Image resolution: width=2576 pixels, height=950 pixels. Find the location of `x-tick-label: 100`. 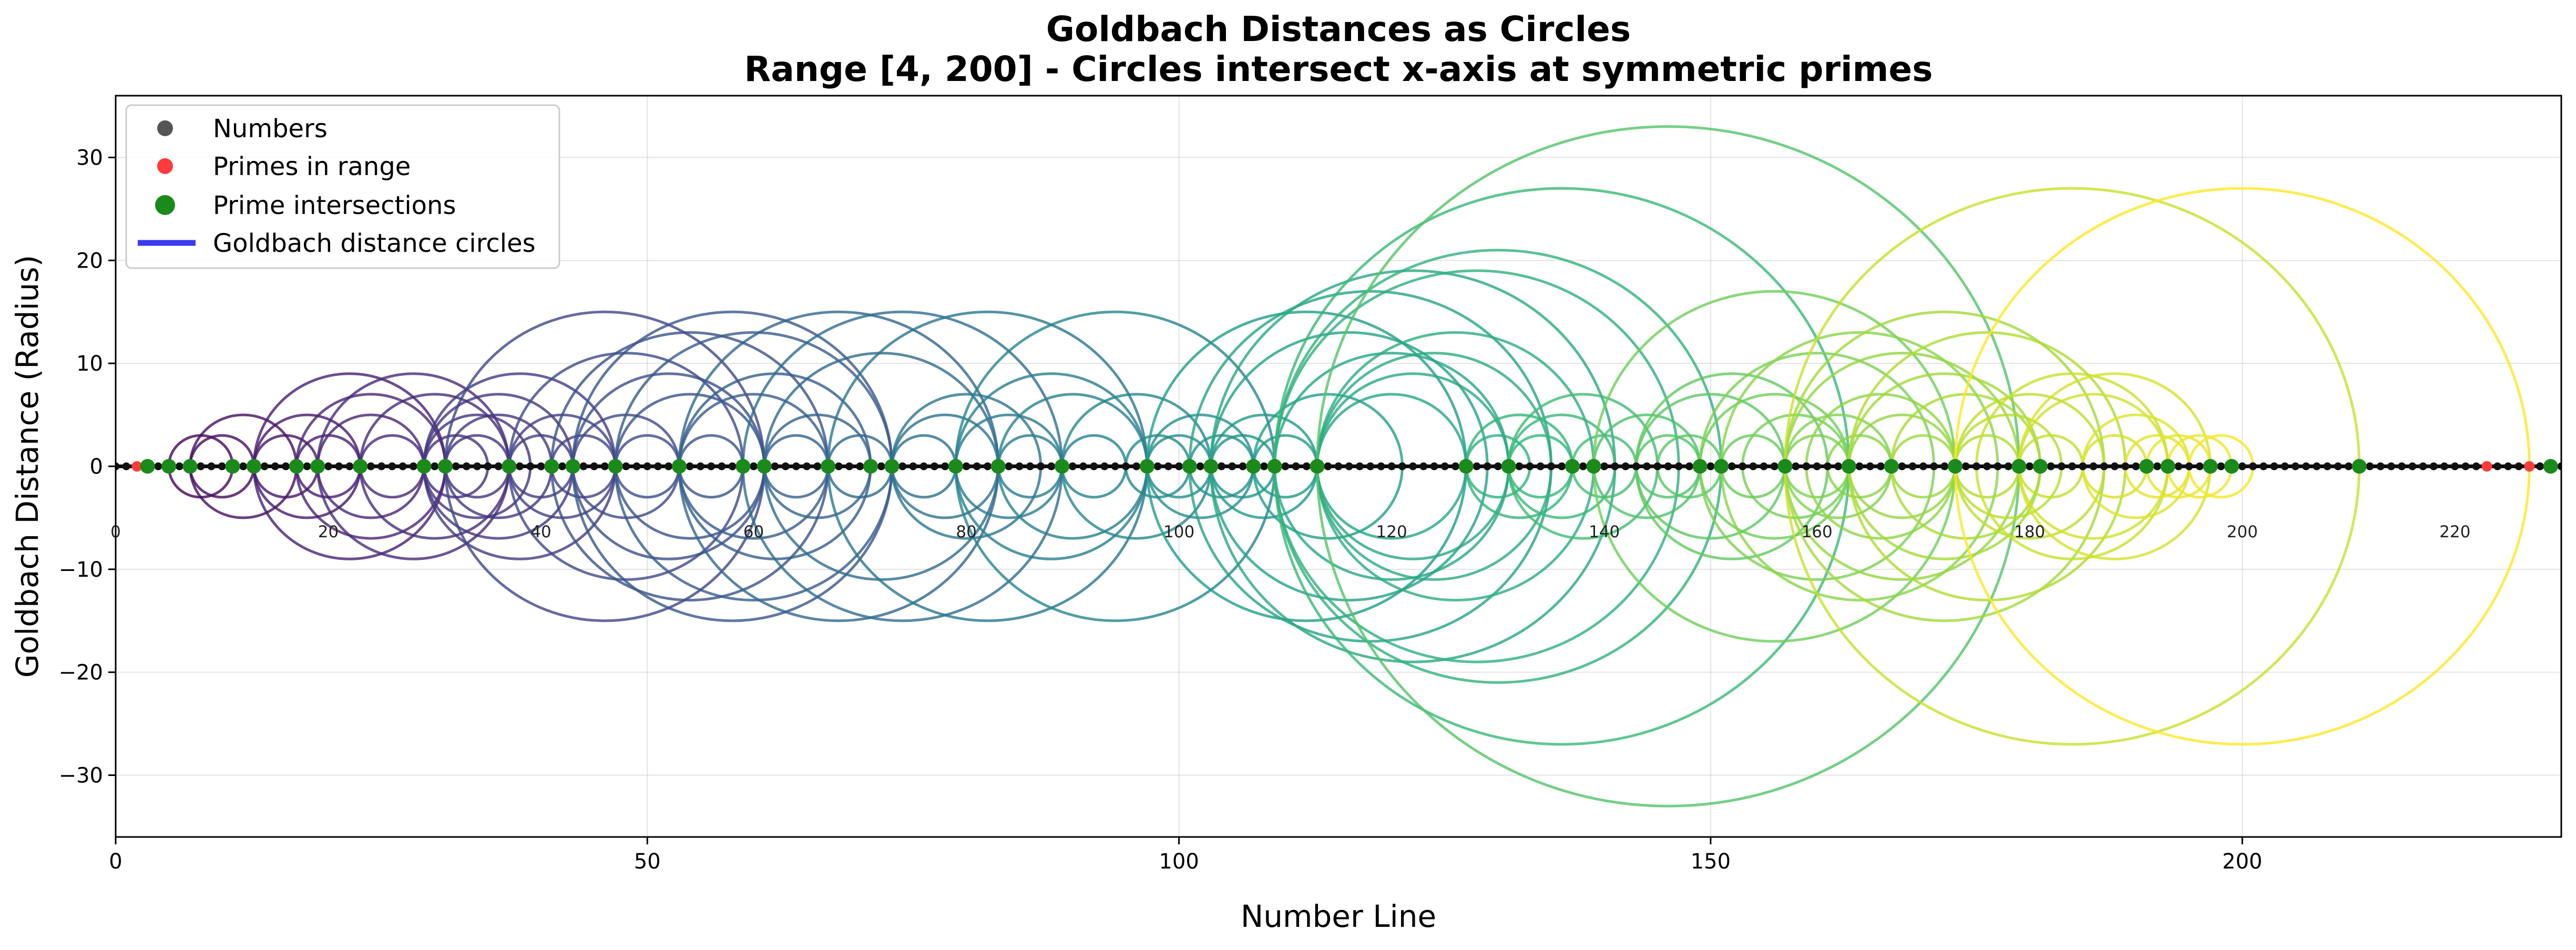

x-tick-label: 100 is located at coordinates (1179, 862).